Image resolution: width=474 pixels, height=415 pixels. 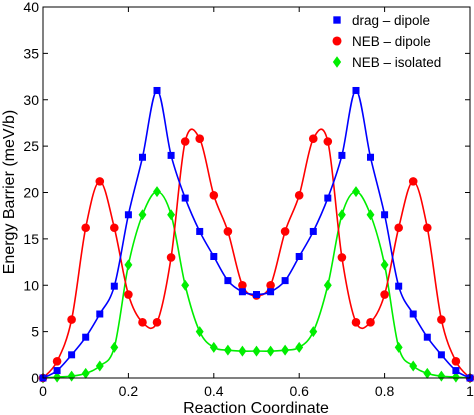 What do you see at coordinates (256, 407) in the screenshot?
I see `x-axis-title: Reaction Coordinate` at bounding box center [256, 407].